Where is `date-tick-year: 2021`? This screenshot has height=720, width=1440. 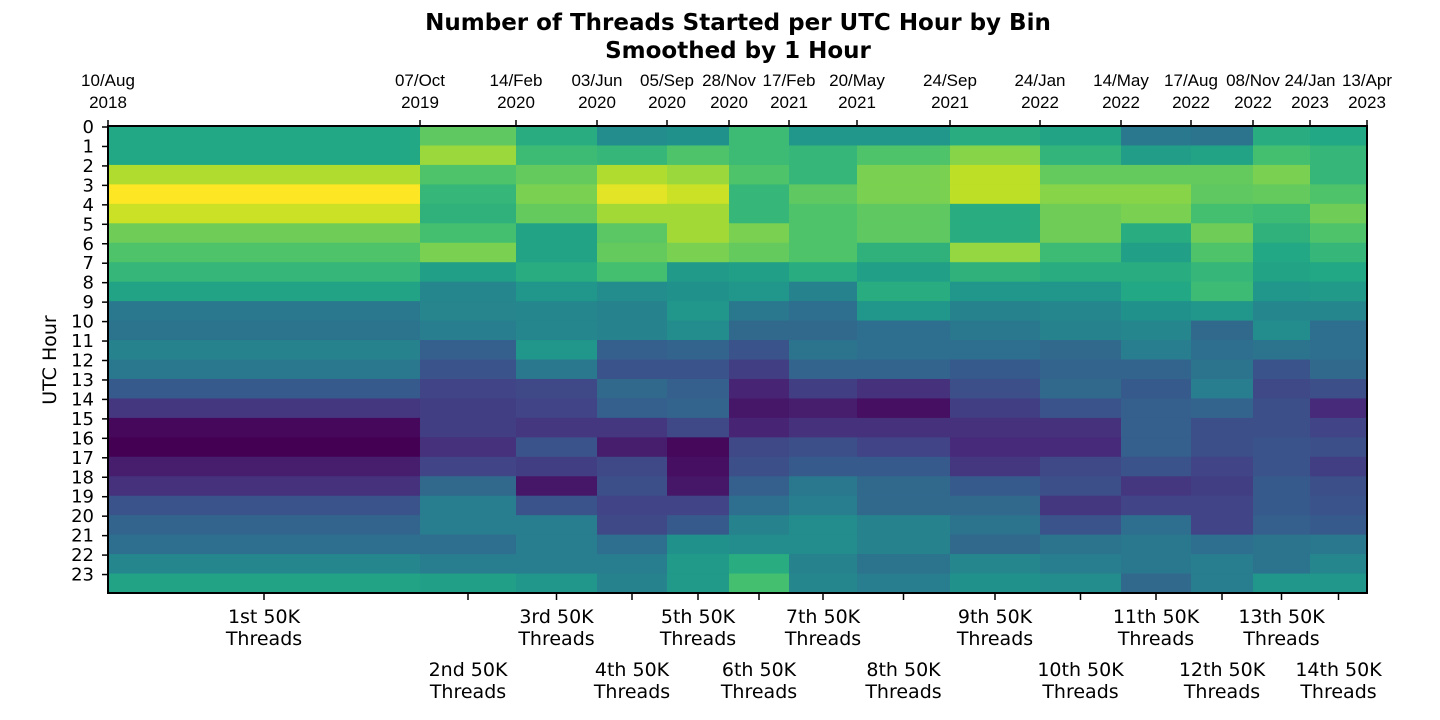
date-tick-year: 2021 is located at coordinates (789, 102).